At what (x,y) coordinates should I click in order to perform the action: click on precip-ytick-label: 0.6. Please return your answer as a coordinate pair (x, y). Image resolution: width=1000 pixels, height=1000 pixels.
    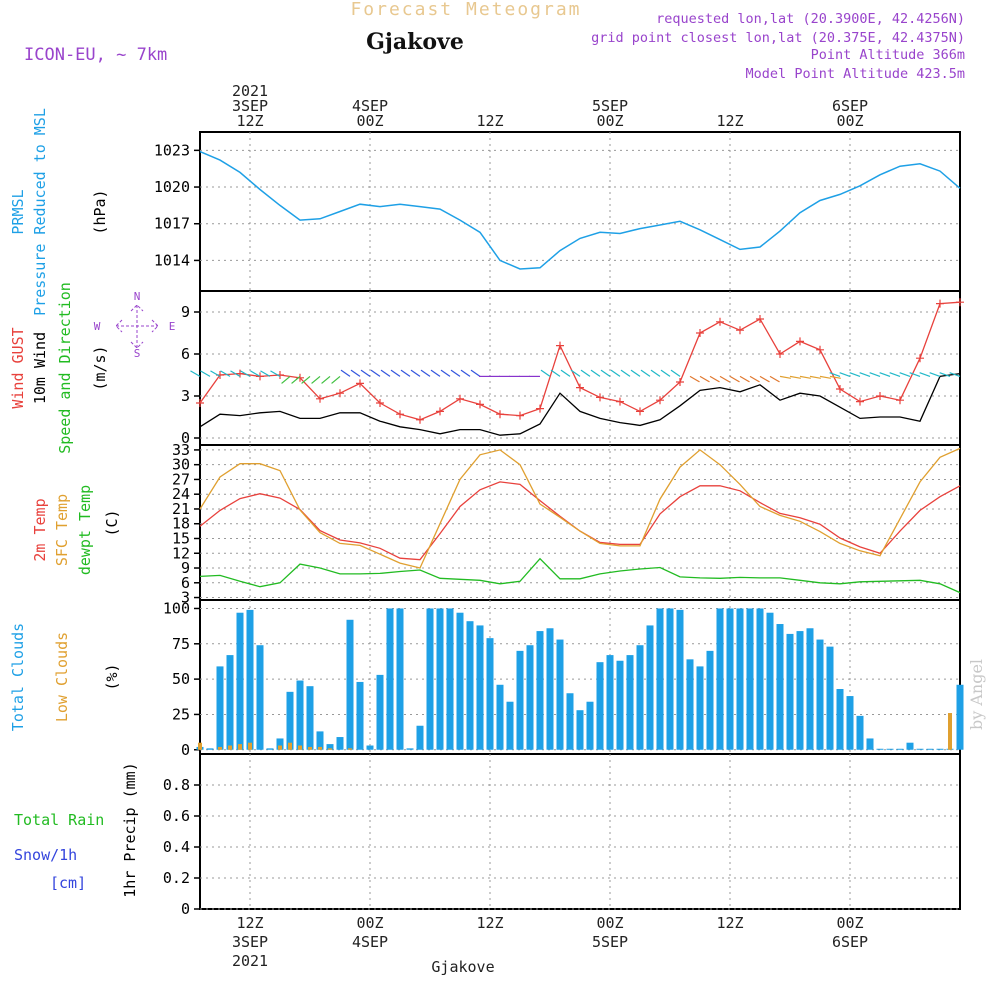
    Looking at the image, I should click on (176, 816).